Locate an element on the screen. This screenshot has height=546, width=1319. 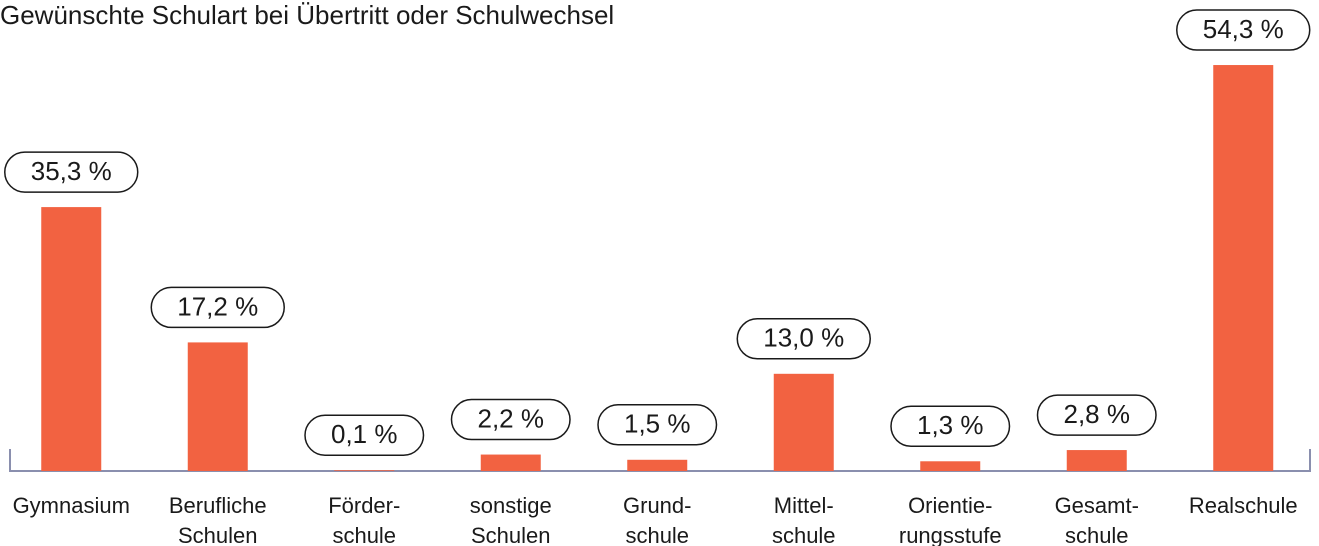
value-label: 1,5 % is located at coordinates (657, 424).